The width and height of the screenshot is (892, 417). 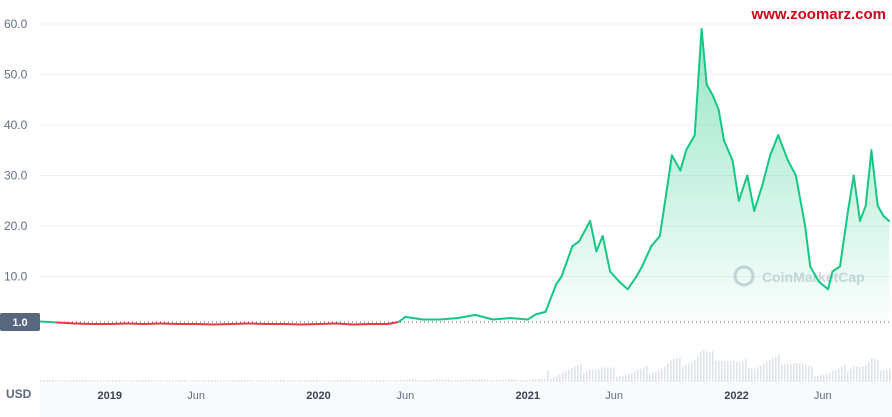 What do you see at coordinates (16, 125) in the screenshot?
I see `y-tick-label: 40.0` at bounding box center [16, 125].